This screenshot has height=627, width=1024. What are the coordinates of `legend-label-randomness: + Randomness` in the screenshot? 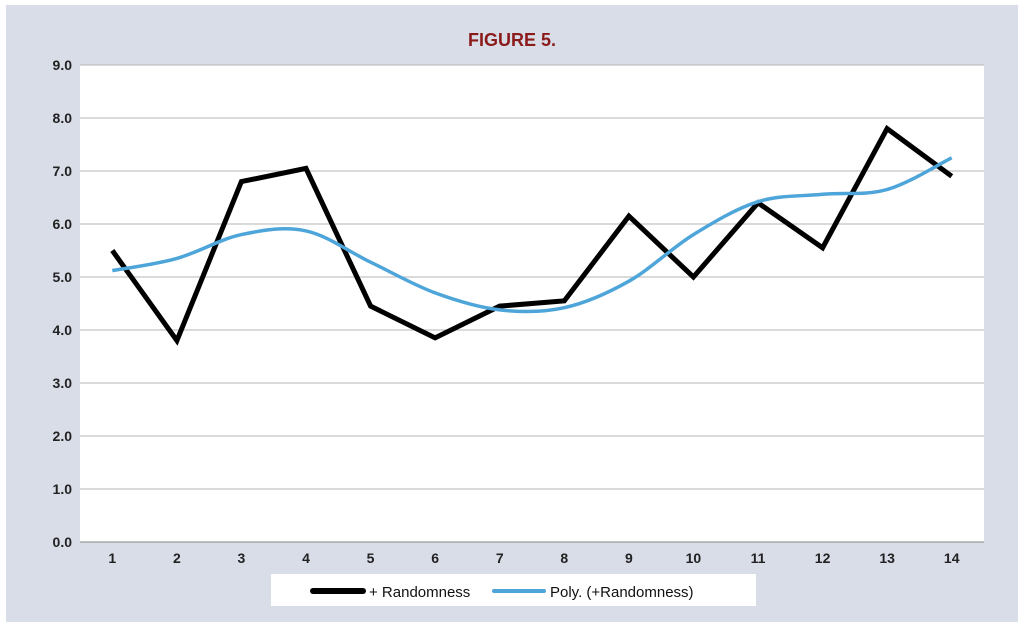 It's located at (419, 592).